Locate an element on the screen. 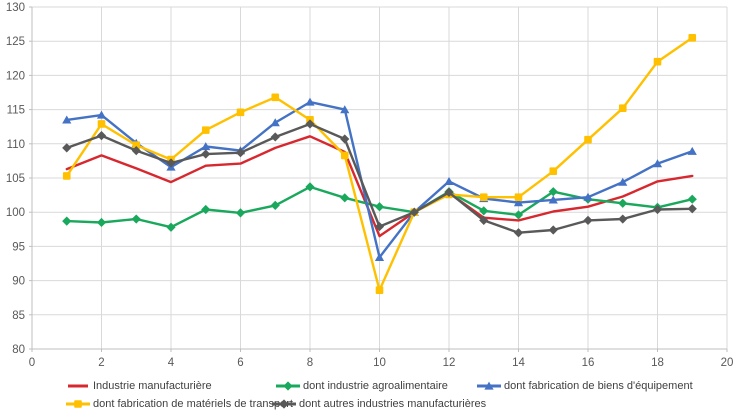 This screenshot has width=740, height=417. y-tick-label: 125 is located at coordinates (15, 42).